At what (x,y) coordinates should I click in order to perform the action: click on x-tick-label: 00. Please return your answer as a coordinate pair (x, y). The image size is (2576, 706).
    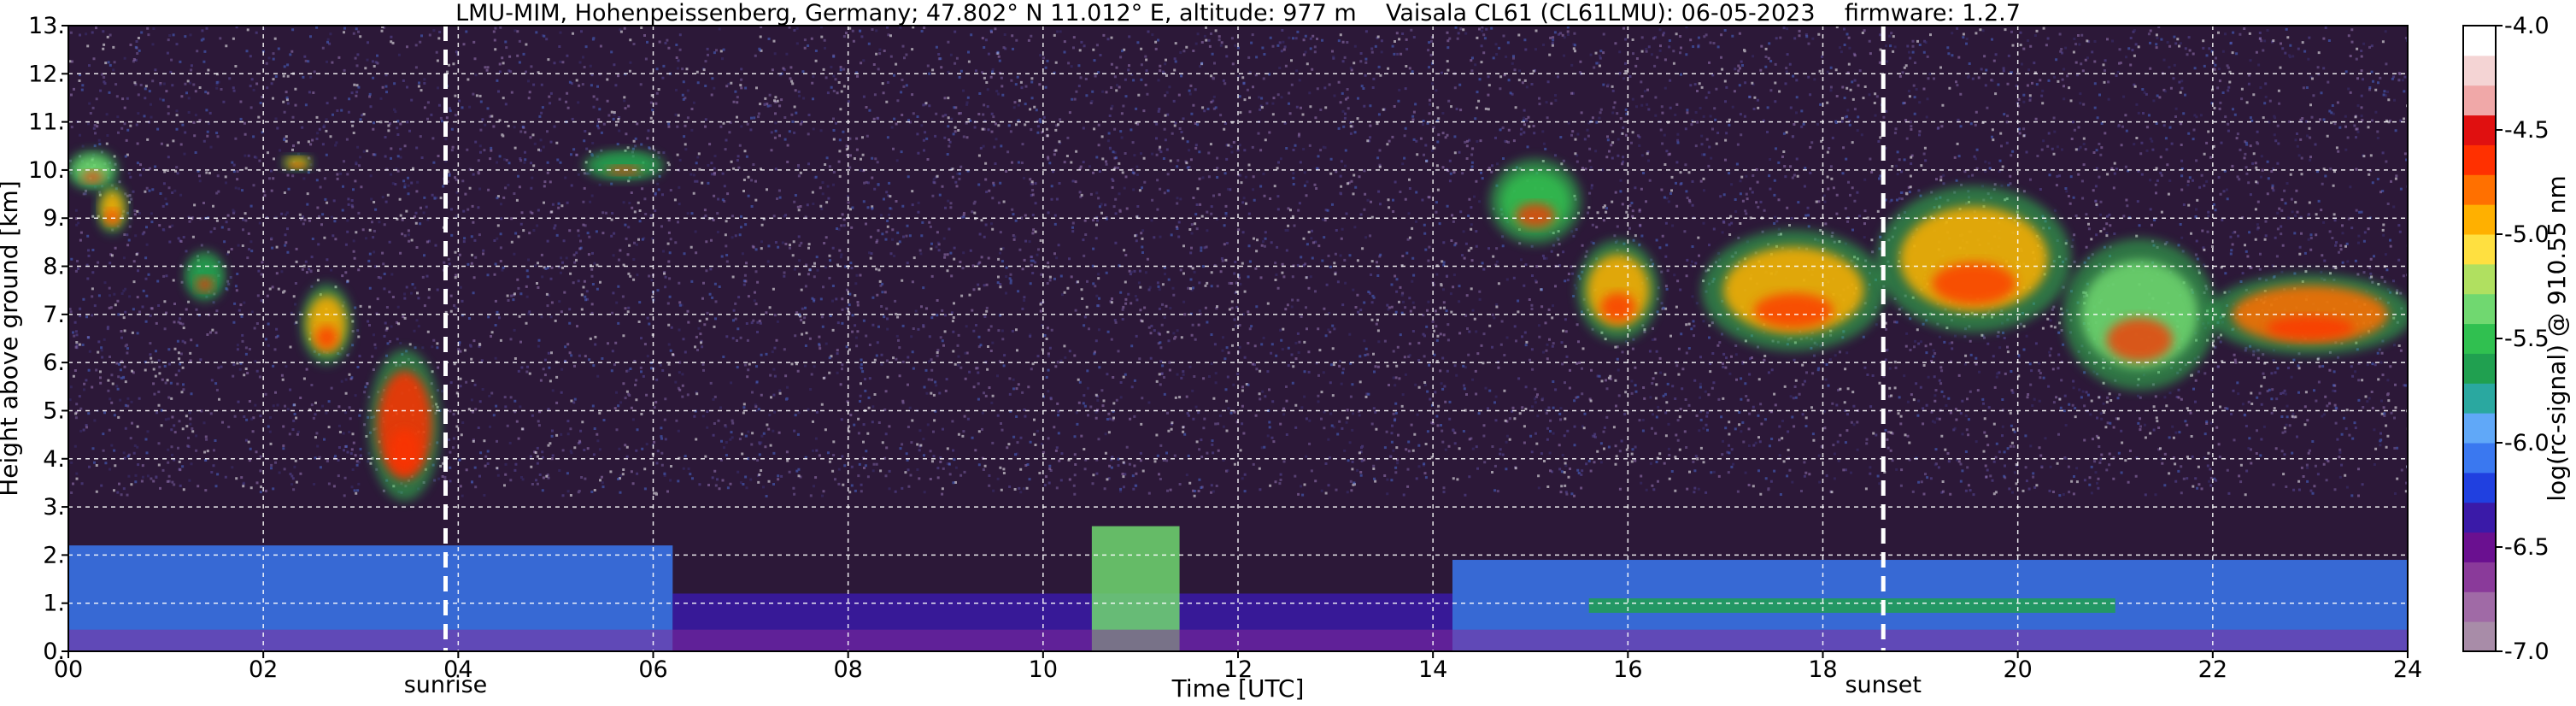
    Looking at the image, I should click on (68, 669).